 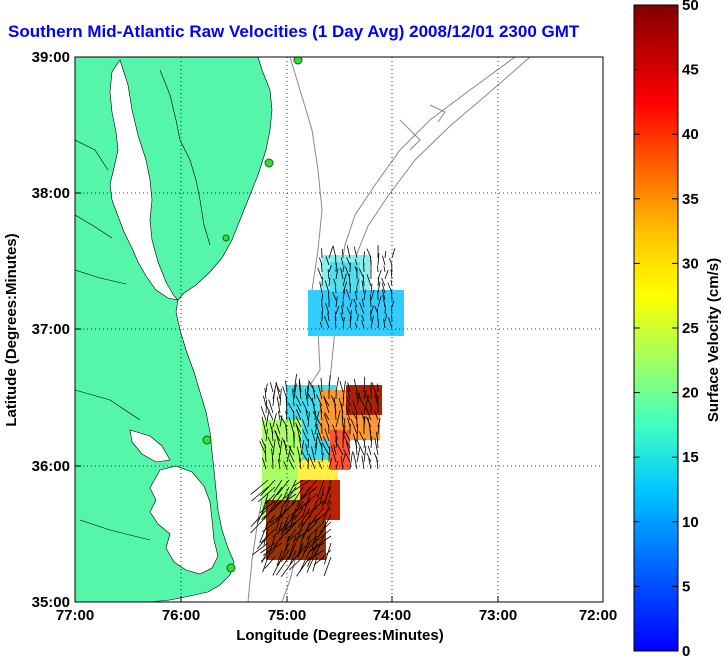 I want to click on lon-tick-label: 74:00, so click(x=392, y=615).